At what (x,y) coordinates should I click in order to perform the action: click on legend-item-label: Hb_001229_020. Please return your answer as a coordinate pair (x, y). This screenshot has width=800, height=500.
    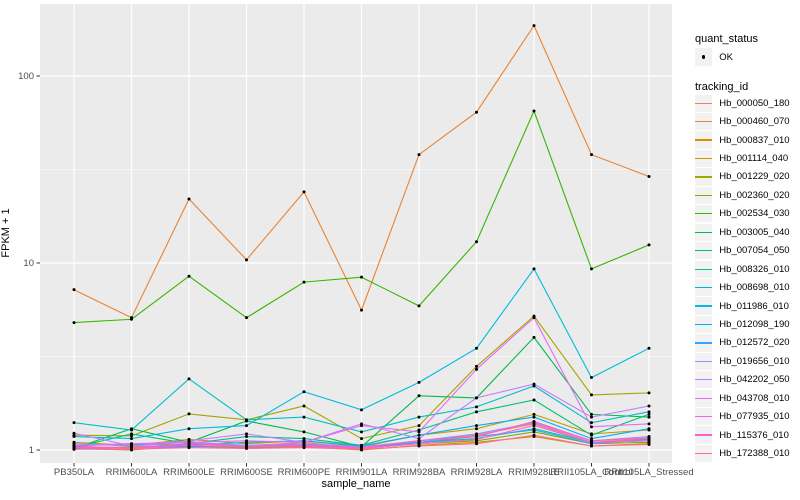
    Looking at the image, I should click on (754, 177).